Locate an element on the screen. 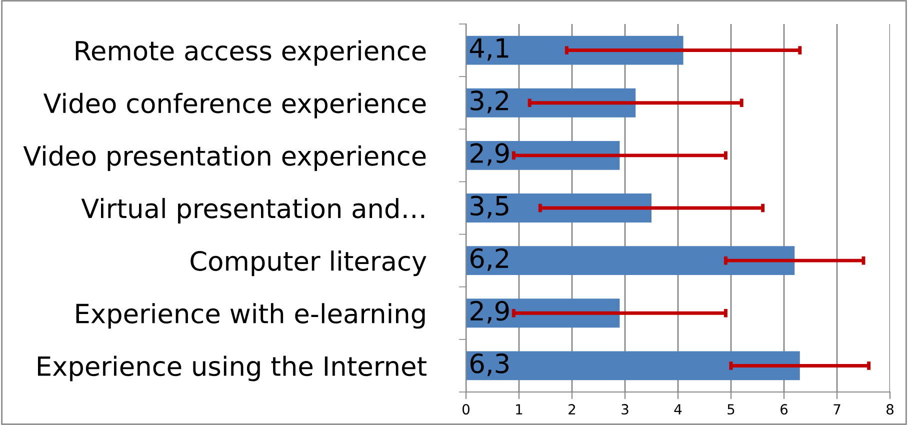 The width and height of the screenshot is (908, 425). y-tick-label: Video presentation experience is located at coordinates (224, 158).